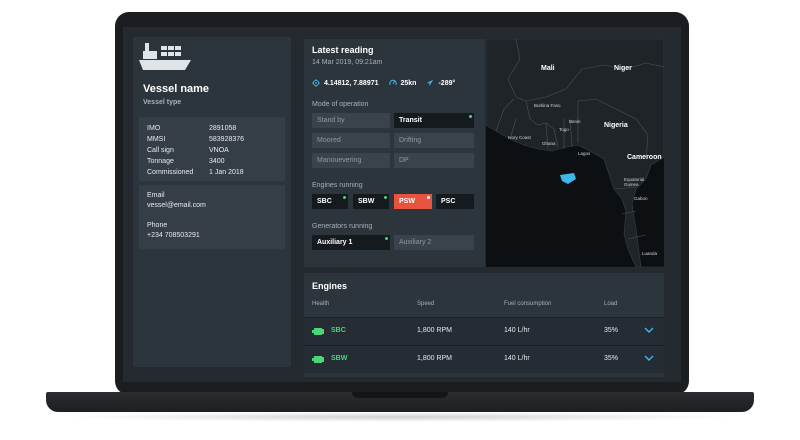 This screenshot has height=440, width=800. Describe the element at coordinates (156, 139) in the screenshot. I see `detail-label: MMSI` at that location.